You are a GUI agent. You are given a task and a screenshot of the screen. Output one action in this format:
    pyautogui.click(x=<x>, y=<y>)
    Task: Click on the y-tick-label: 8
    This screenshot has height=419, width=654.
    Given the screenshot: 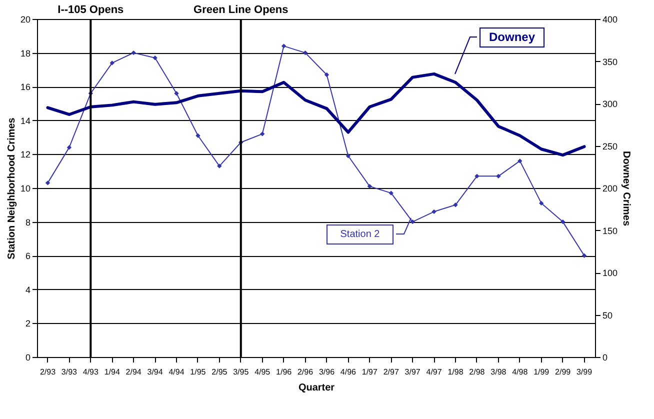 What is the action you would take?
    pyautogui.click(x=27, y=222)
    